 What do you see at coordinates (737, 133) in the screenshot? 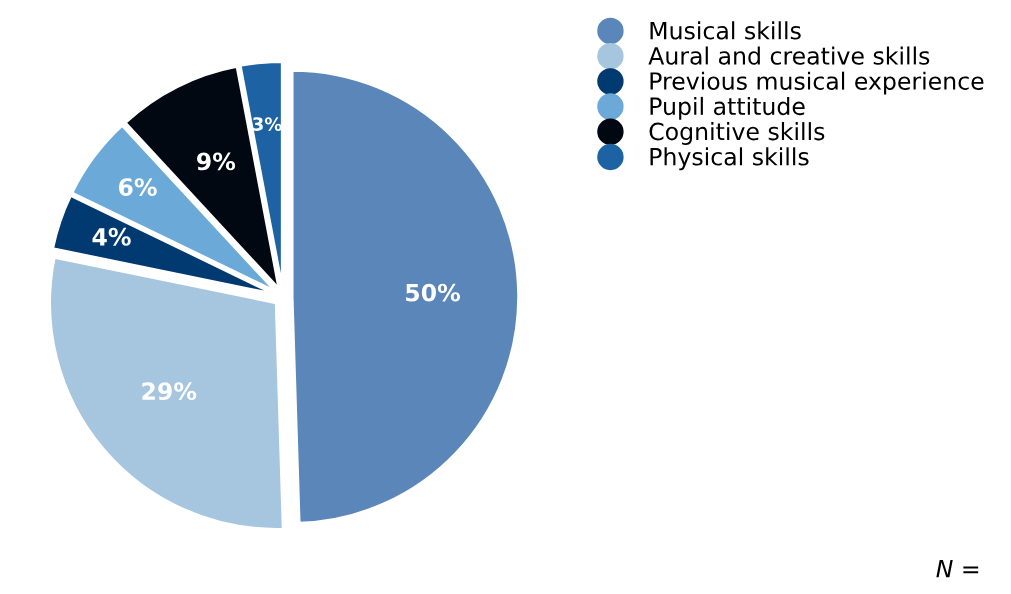
I see `legend-label: Cognitive skills` at bounding box center [737, 133].